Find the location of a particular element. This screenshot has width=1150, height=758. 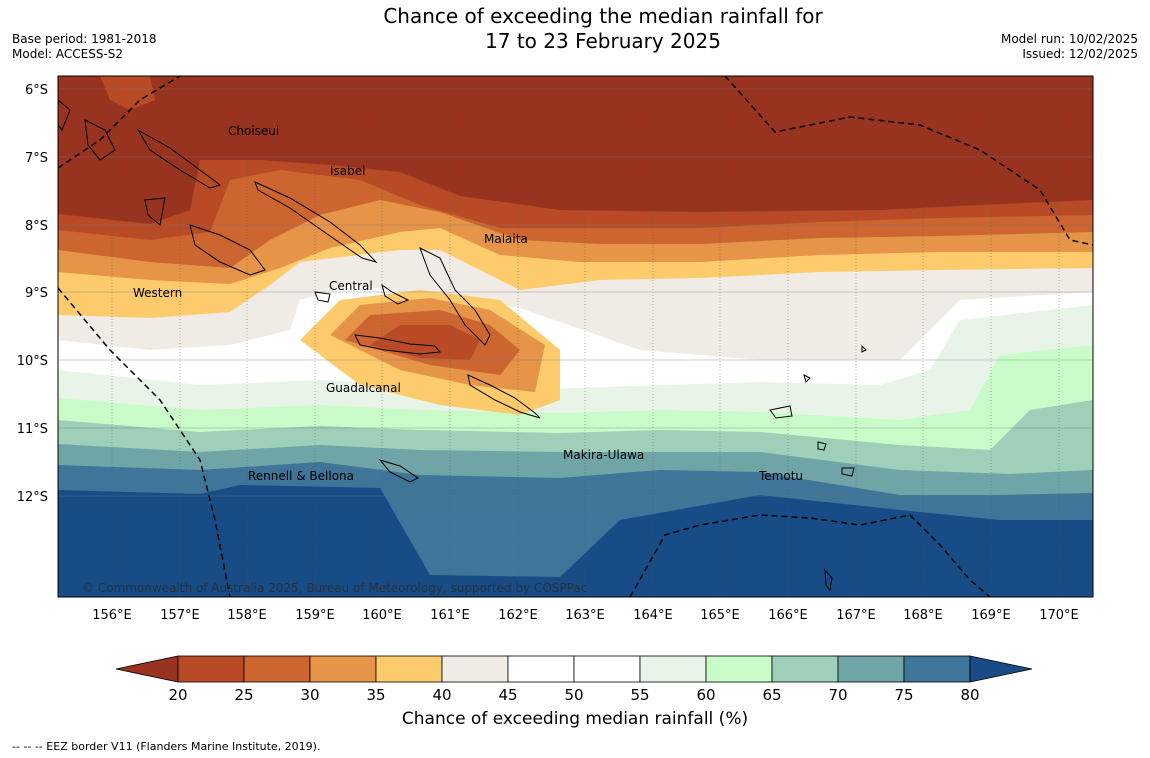

lon-label: 163°E is located at coordinates (585, 615).